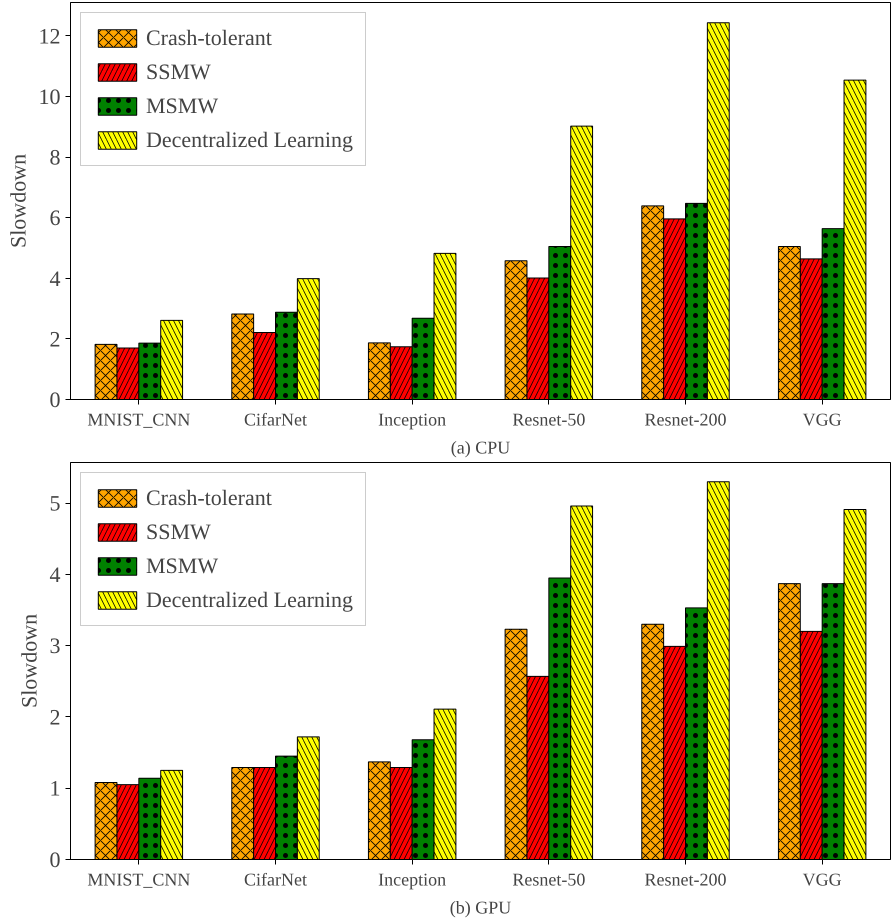 This screenshot has width=892, height=921. What do you see at coordinates (55, 157) in the screenshot?
I see `y-tick-label: 8` at bounding box center [55, 157].